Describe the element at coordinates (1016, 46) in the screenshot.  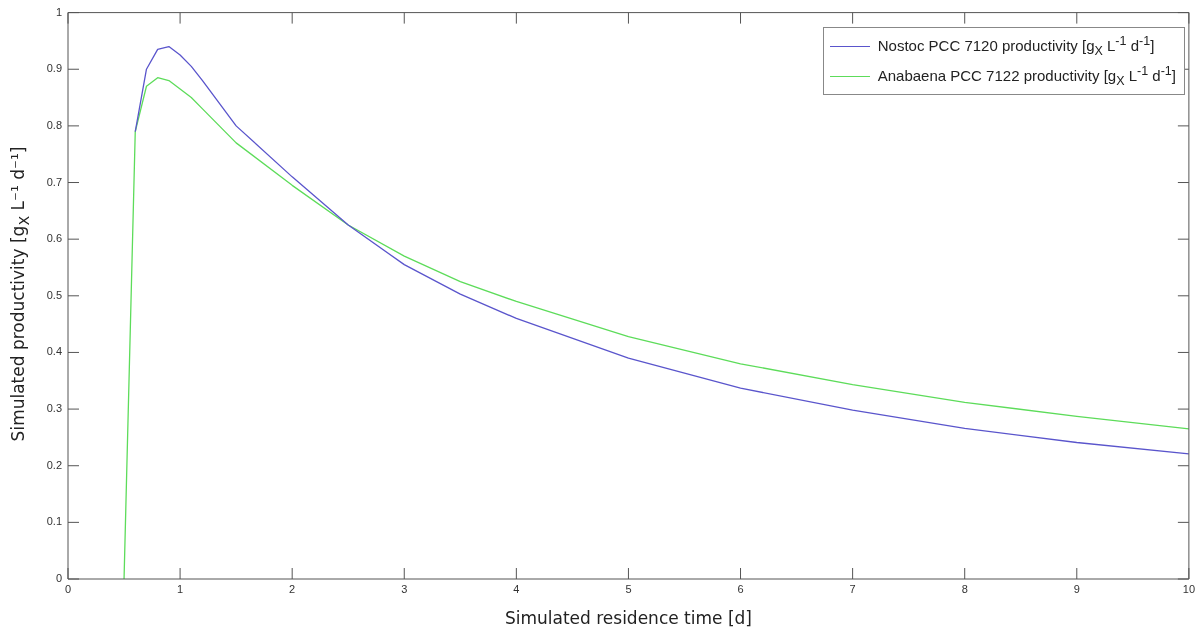
I see `legend-label: Nostoc PCC 7120 productivity [g$_{X}$ L$^{-1}$ d$^{-1}$]` at that location.